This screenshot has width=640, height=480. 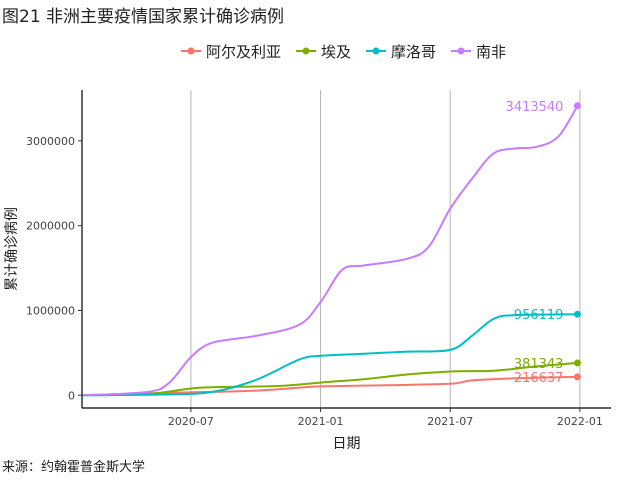 What do you see at coordinates (539, 378) in the screenshot?
I see `series-end-label-0: 216637` at bounding box center [539, 378].